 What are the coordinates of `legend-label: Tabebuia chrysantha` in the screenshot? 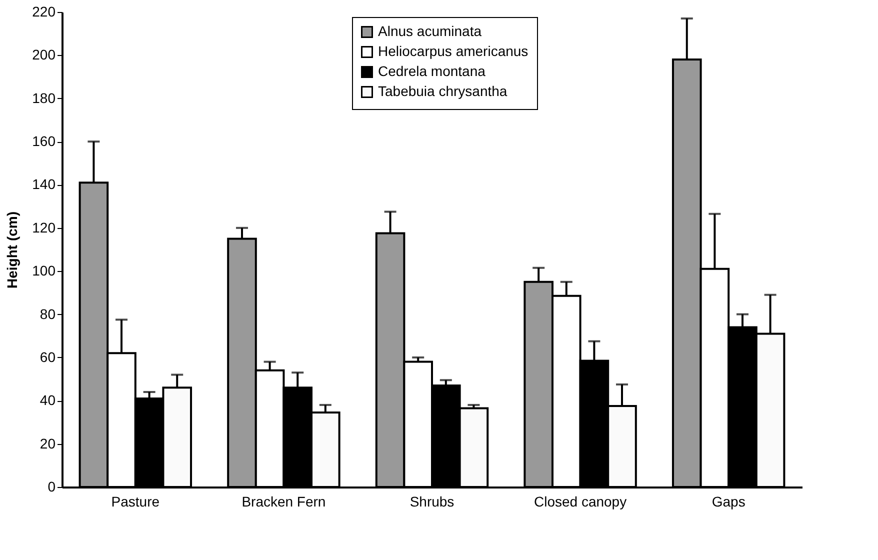 It's located at (443, 91).